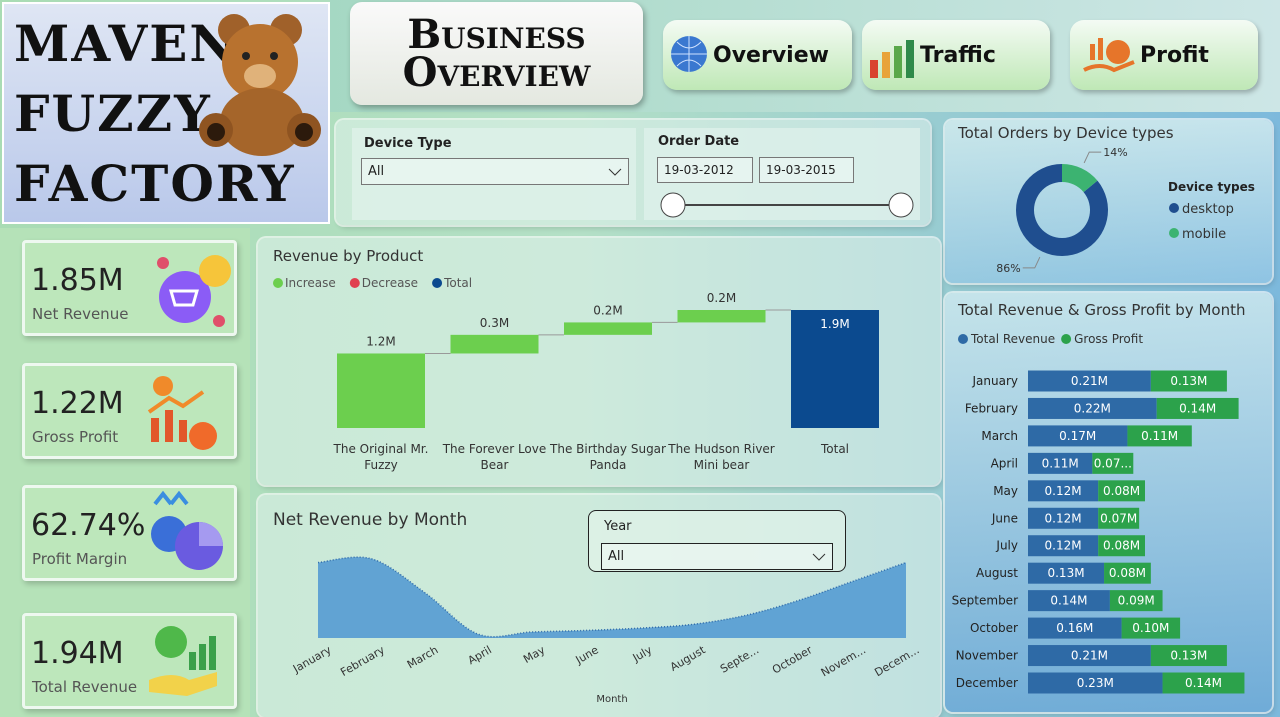 This screenshot has width=1280, height=717. What do you see at coordinates (1109, 55) in the screenshot?
I see `profit-icon` at bounding box center [1109, 55].